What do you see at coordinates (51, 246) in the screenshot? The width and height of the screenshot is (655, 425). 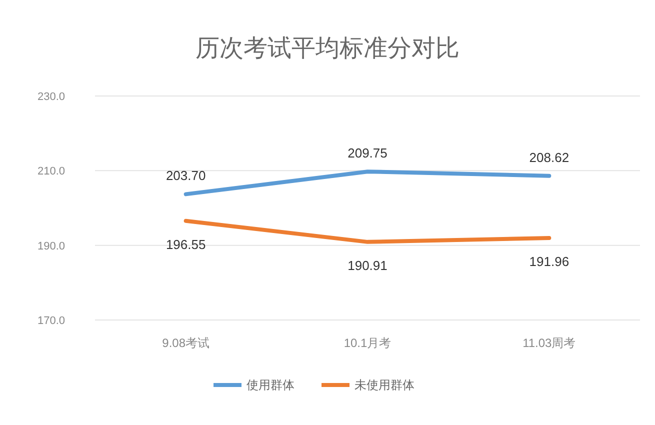 I see `y-tick-label: 190.0` at bounding box center [51, 246].